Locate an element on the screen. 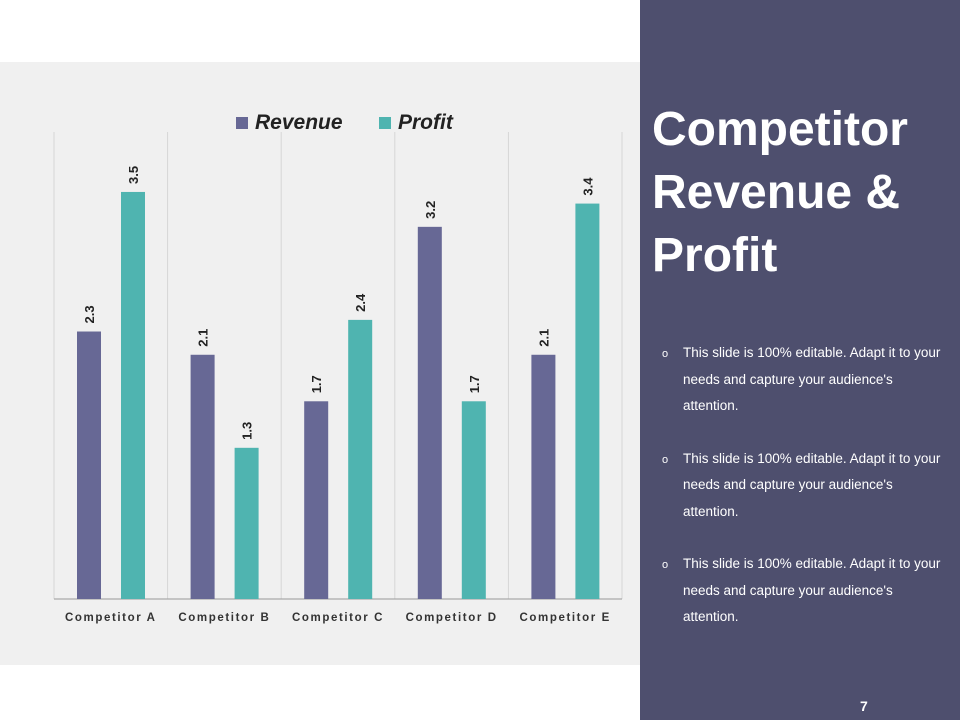 The image size is (960, 720). data-label: 2.4 is located at coordinates (360, 302).